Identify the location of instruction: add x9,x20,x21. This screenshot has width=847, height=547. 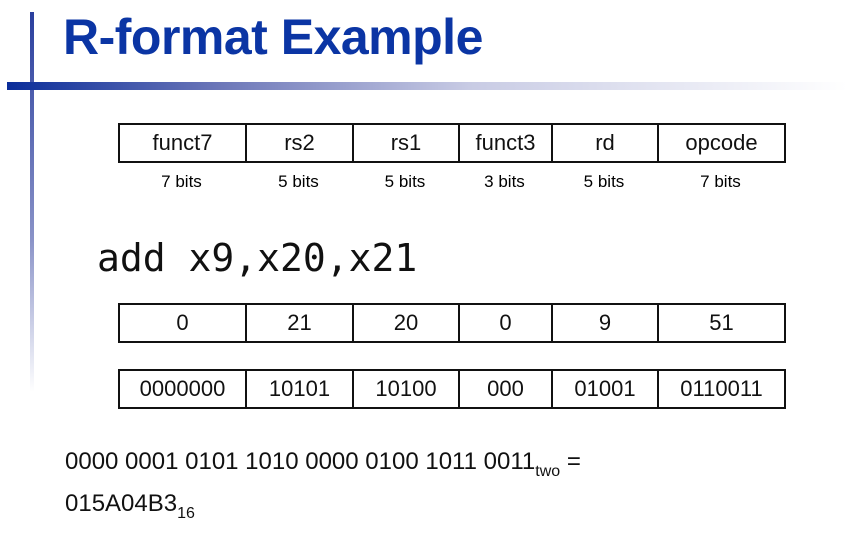
(257, 258).